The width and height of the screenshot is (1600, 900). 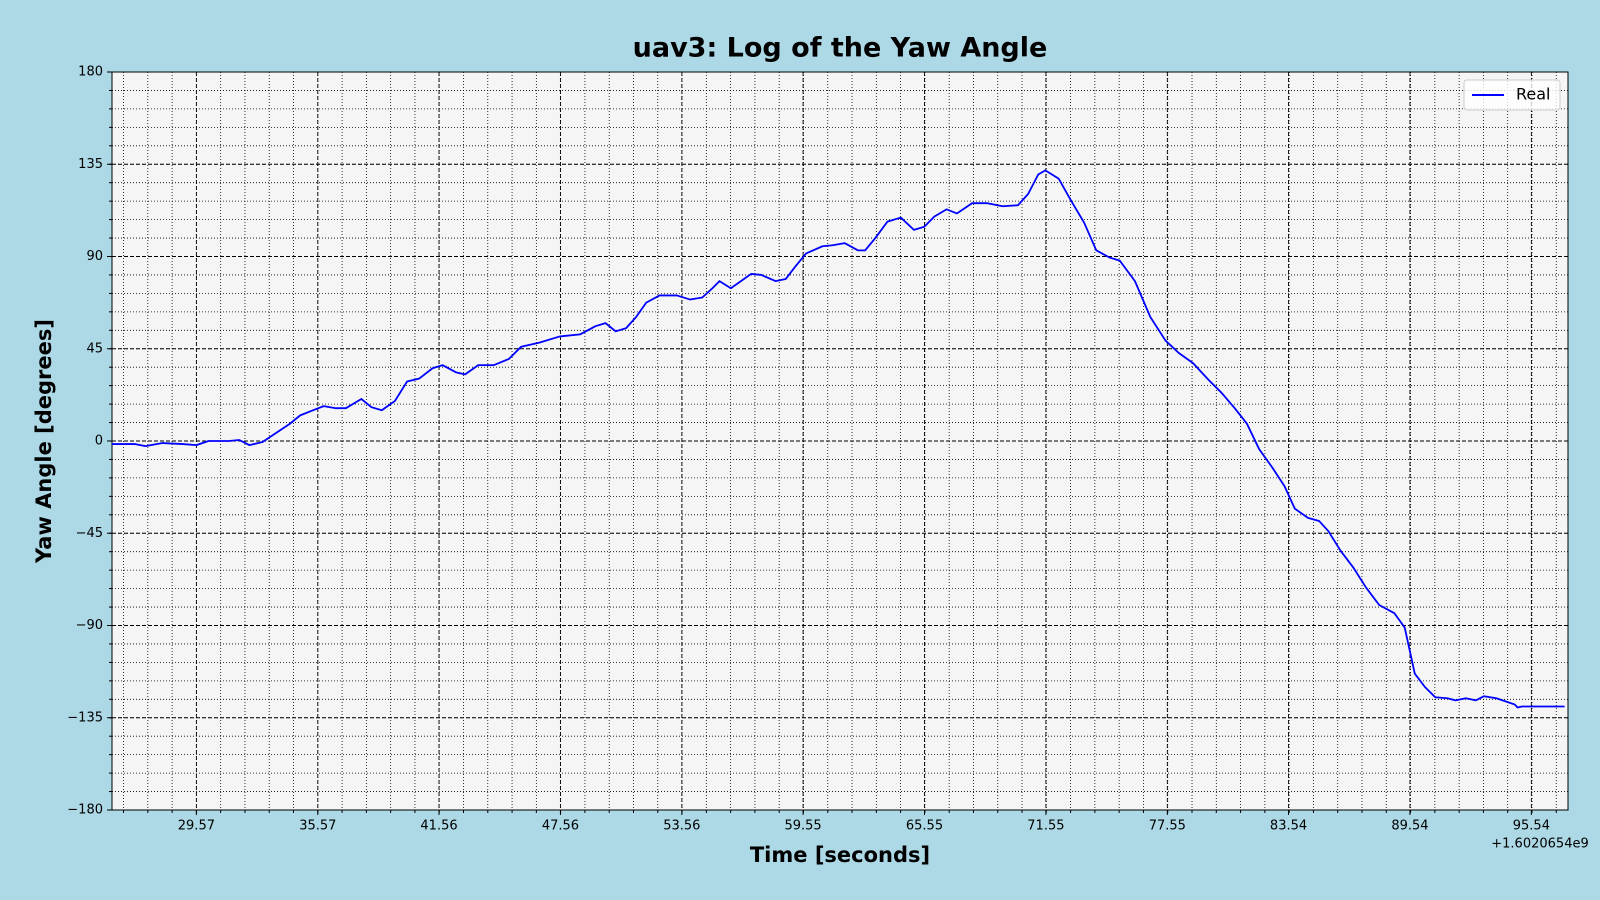 I want to click on x-tick-label: 59.55, so click(x=802, y=826).